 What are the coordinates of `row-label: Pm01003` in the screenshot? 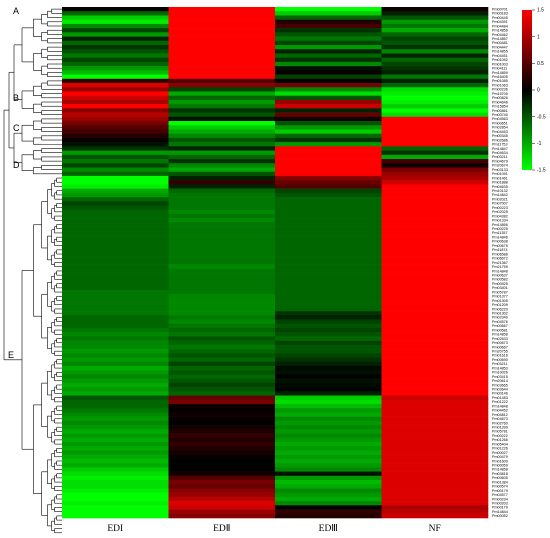 It's located at (500, 64).